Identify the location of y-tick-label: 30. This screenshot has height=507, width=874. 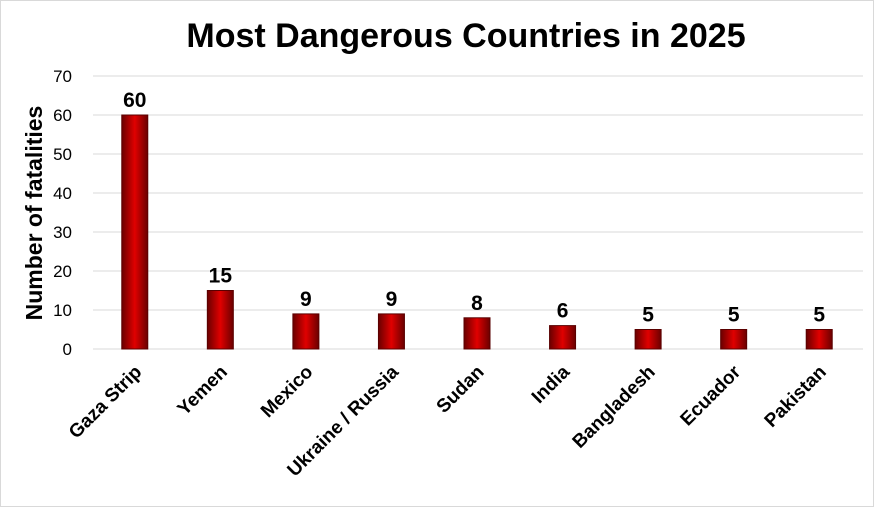
(62, 232).